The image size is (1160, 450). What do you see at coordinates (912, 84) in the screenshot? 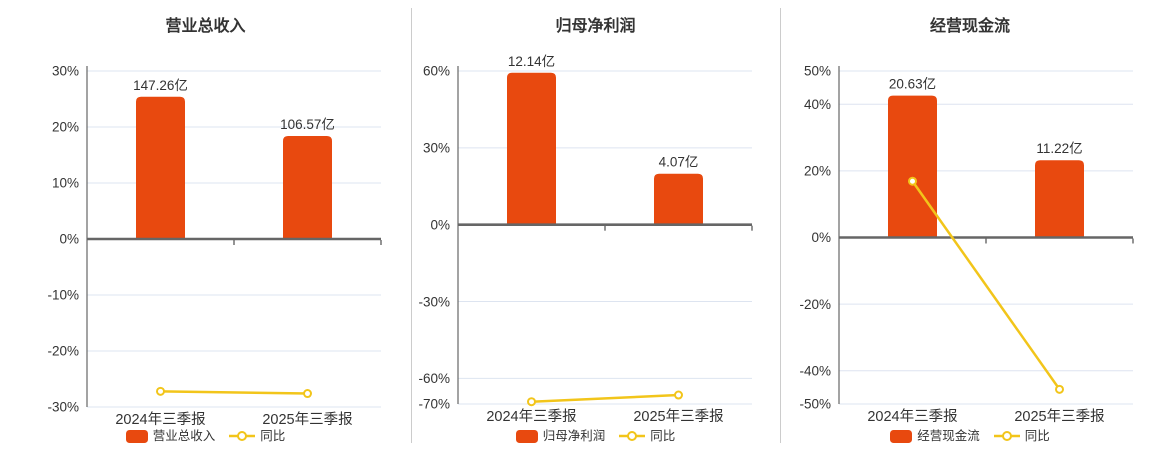
I see `bar-value-label: 20.63亿` at bounding box center [912, 84].